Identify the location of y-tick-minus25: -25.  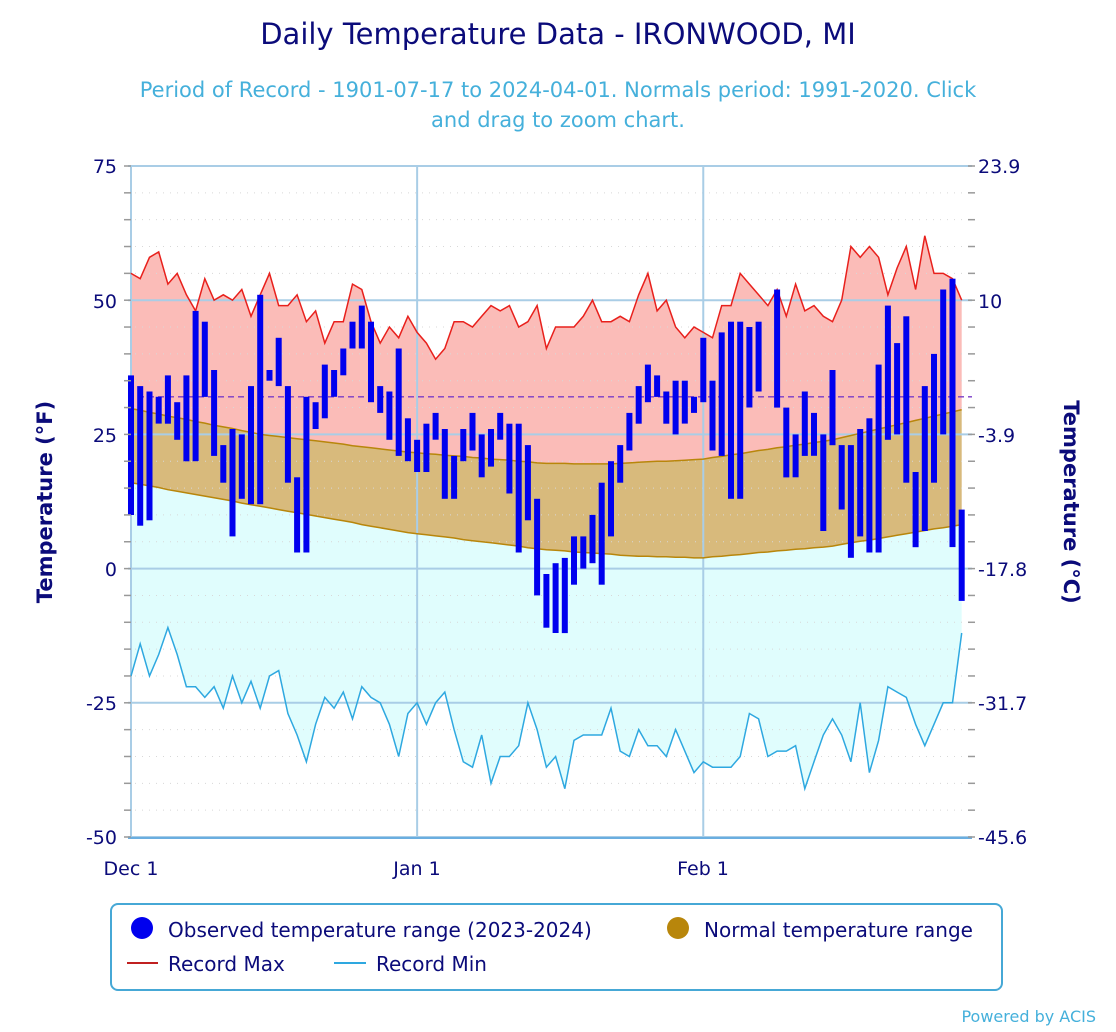
(101, 704).